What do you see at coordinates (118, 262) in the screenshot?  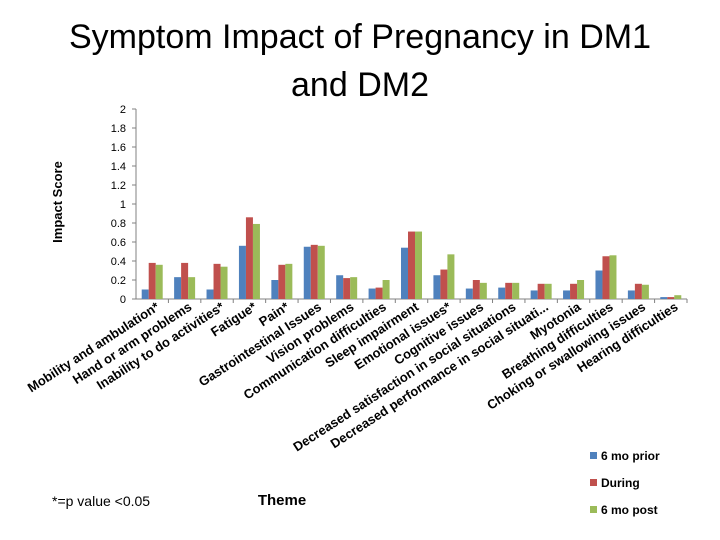 I see `y-tick-label: 0.4` at bounding box center [118, 262].